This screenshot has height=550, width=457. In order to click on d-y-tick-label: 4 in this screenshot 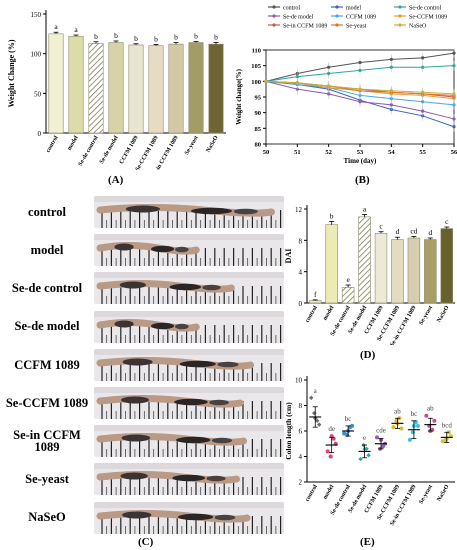, I will do `click(301, 273)`.